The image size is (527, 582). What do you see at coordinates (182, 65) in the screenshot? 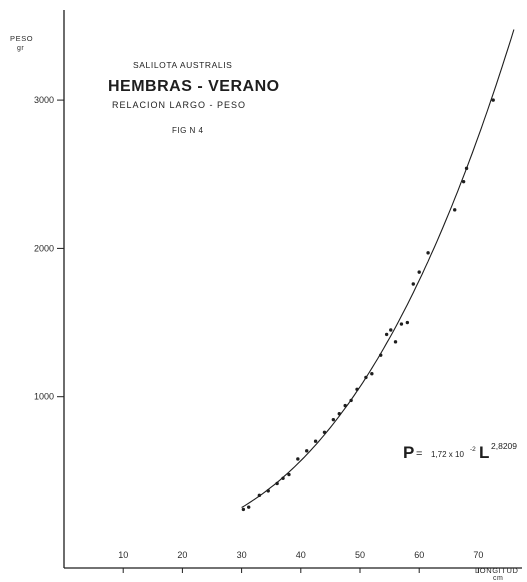
I see `chart-species-title: SALILOTA AUSTRALIS` at bounding box center [182, 65].